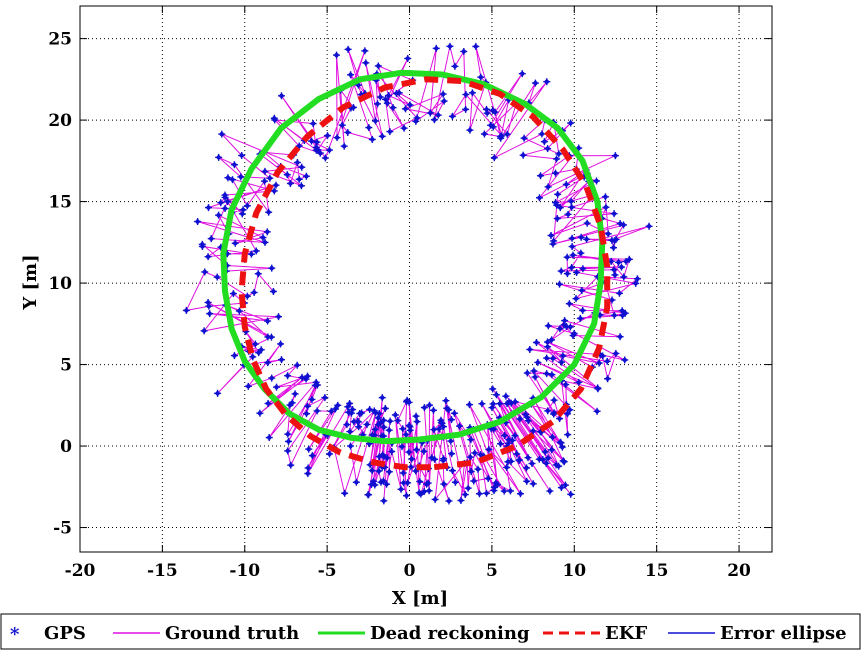  What do you see at coordinates (162, 571) in the screenshot?
I see `x-tick-label: -15` at bounding box center [162, 571].